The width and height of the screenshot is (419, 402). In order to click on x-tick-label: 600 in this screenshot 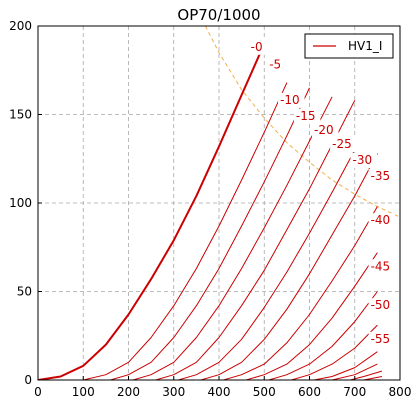, I will do `click(309, 392)`.